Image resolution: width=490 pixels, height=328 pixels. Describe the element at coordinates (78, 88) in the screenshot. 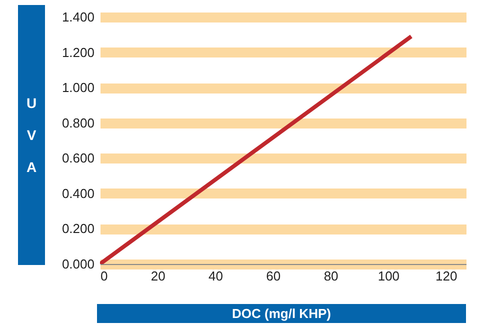

I see `y-tick-label: 1.000` at that location.